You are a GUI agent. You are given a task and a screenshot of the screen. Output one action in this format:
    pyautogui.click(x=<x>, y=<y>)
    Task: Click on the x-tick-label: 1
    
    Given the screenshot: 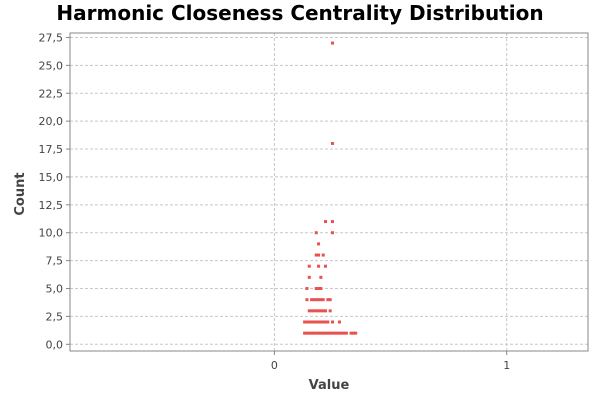 What is the action you would take?
    pyautogui.click(x=506, y=365)
    